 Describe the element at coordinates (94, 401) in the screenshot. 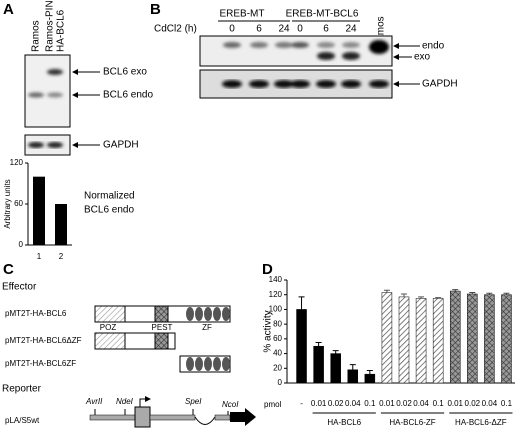

I see `site-label: AvrII` at that location.